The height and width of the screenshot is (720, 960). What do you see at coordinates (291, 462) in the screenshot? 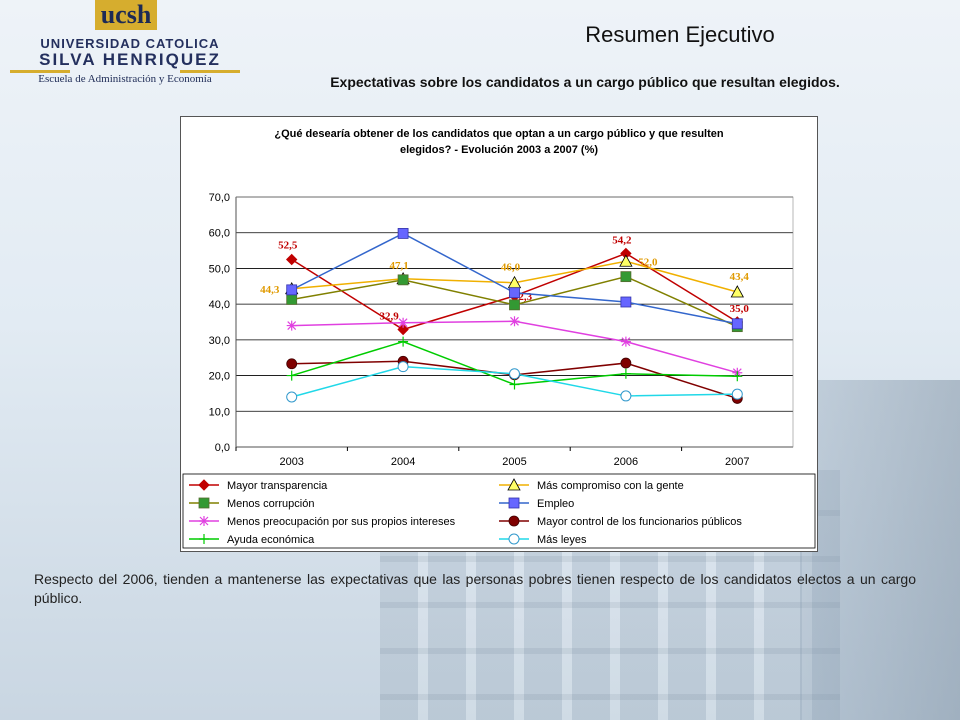
I see `x-tick-label: 2003` at bounding box center [291, 462].